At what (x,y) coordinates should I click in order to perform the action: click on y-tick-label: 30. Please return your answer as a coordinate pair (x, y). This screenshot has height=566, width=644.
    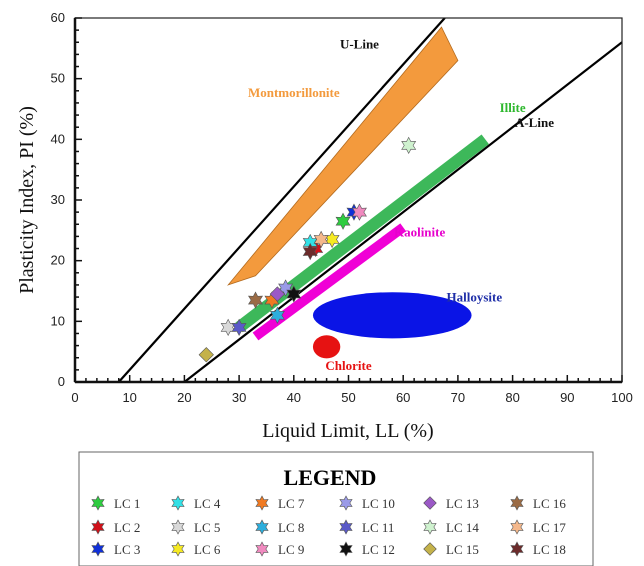
    Looking at the image, I should click on (58, 199).